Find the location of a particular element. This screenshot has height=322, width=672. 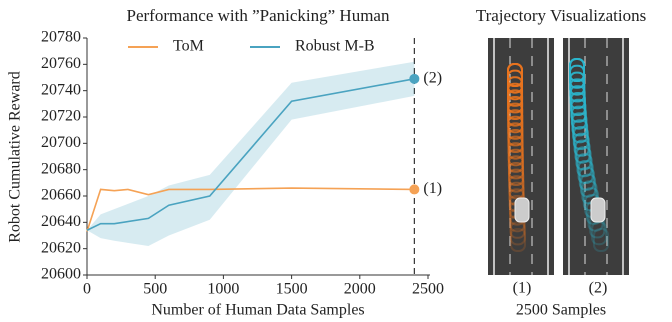

x-tick-label: 0 is located at coordinates (87, 289).